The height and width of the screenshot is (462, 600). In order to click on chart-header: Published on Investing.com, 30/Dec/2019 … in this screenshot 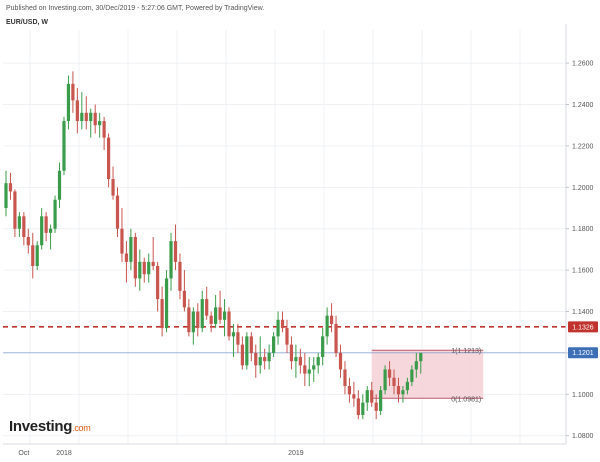, I will do `click(135, 8)`.